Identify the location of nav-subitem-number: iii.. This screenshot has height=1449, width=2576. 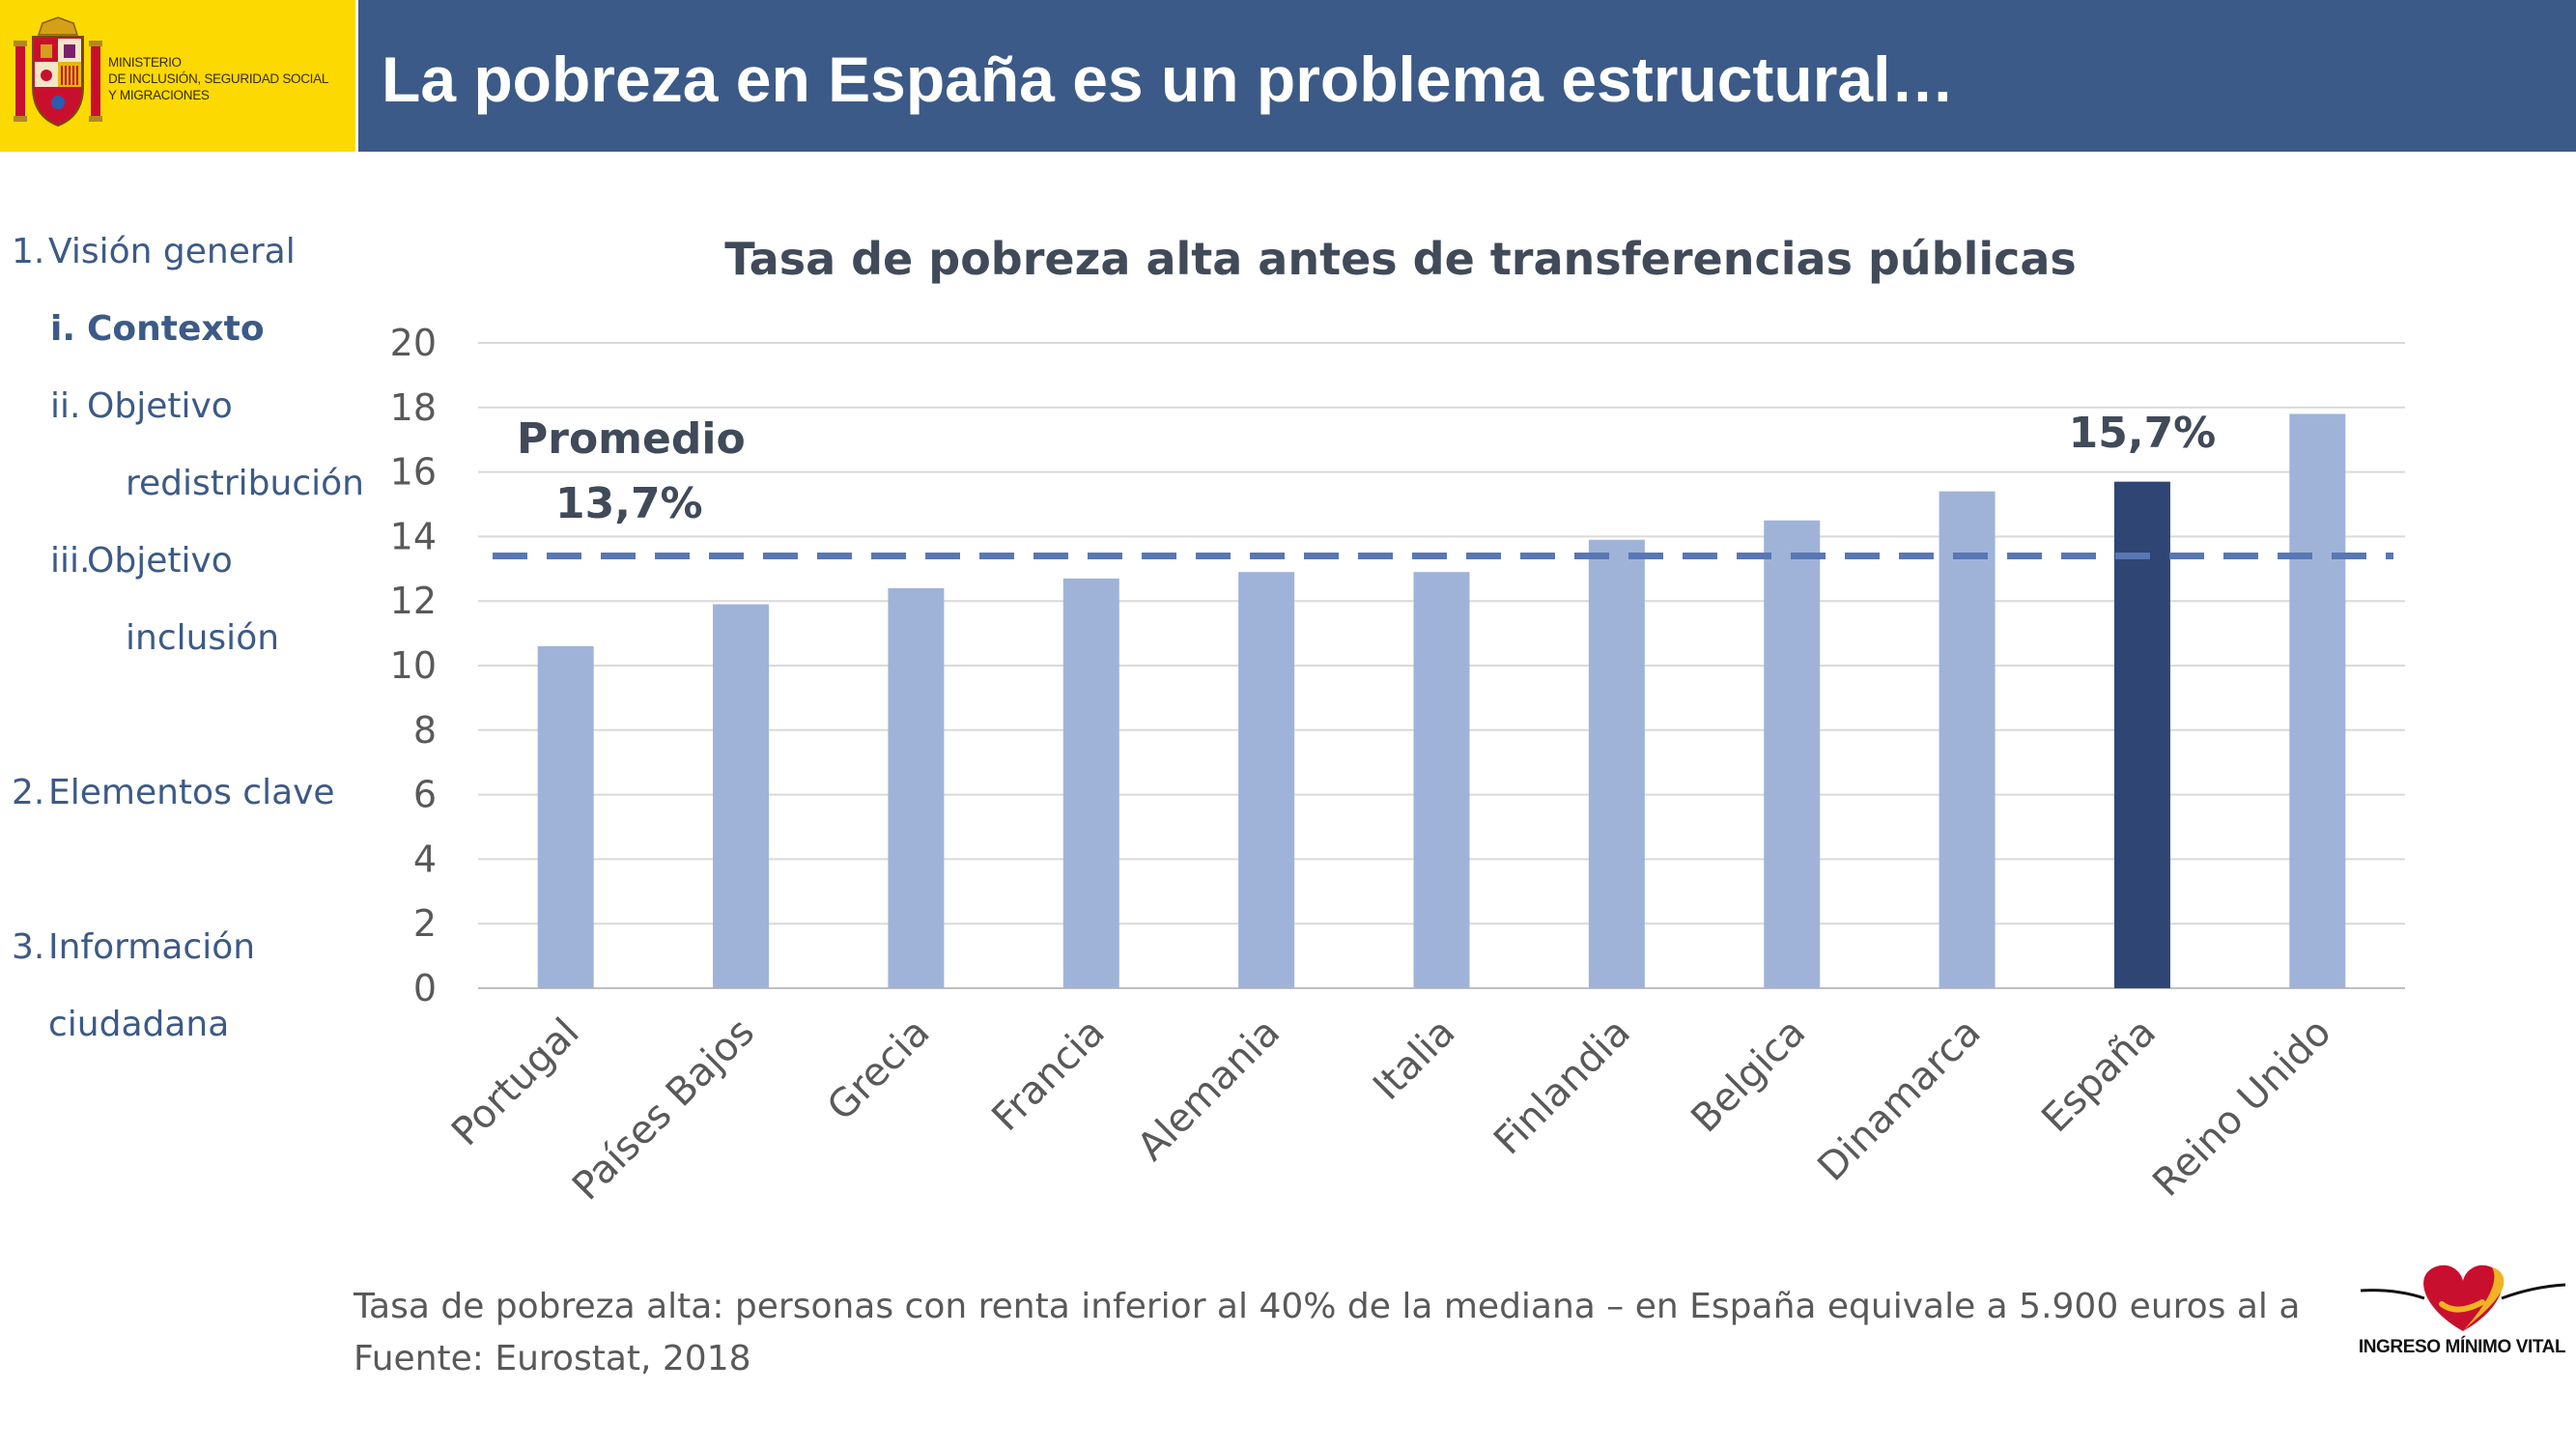
(70, 561).